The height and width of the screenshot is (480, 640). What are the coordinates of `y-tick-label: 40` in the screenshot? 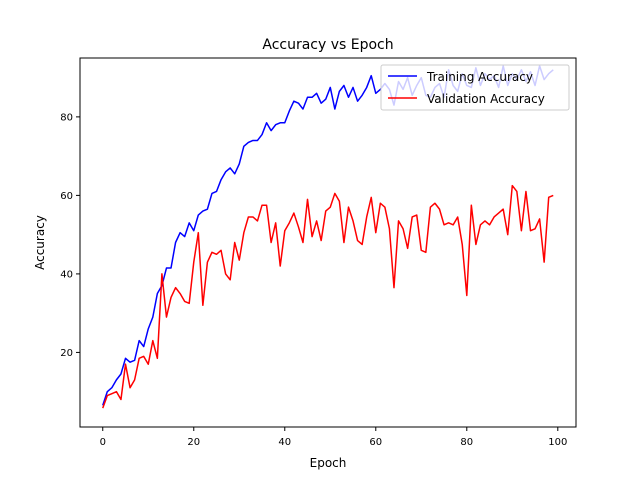 It's located at (66, 274).